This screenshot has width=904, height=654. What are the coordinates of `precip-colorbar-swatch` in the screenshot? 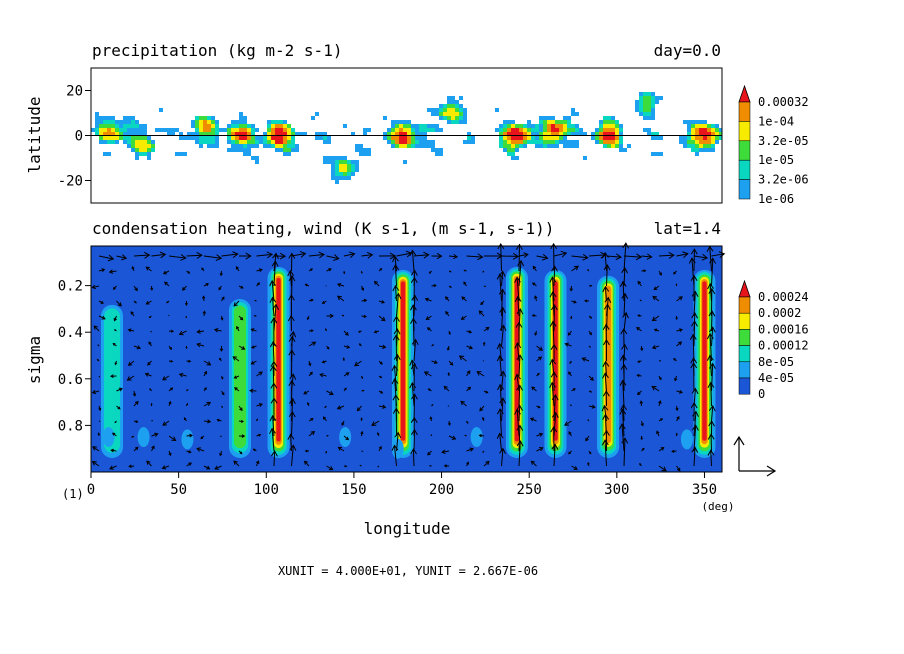 It's located at (744, 111).